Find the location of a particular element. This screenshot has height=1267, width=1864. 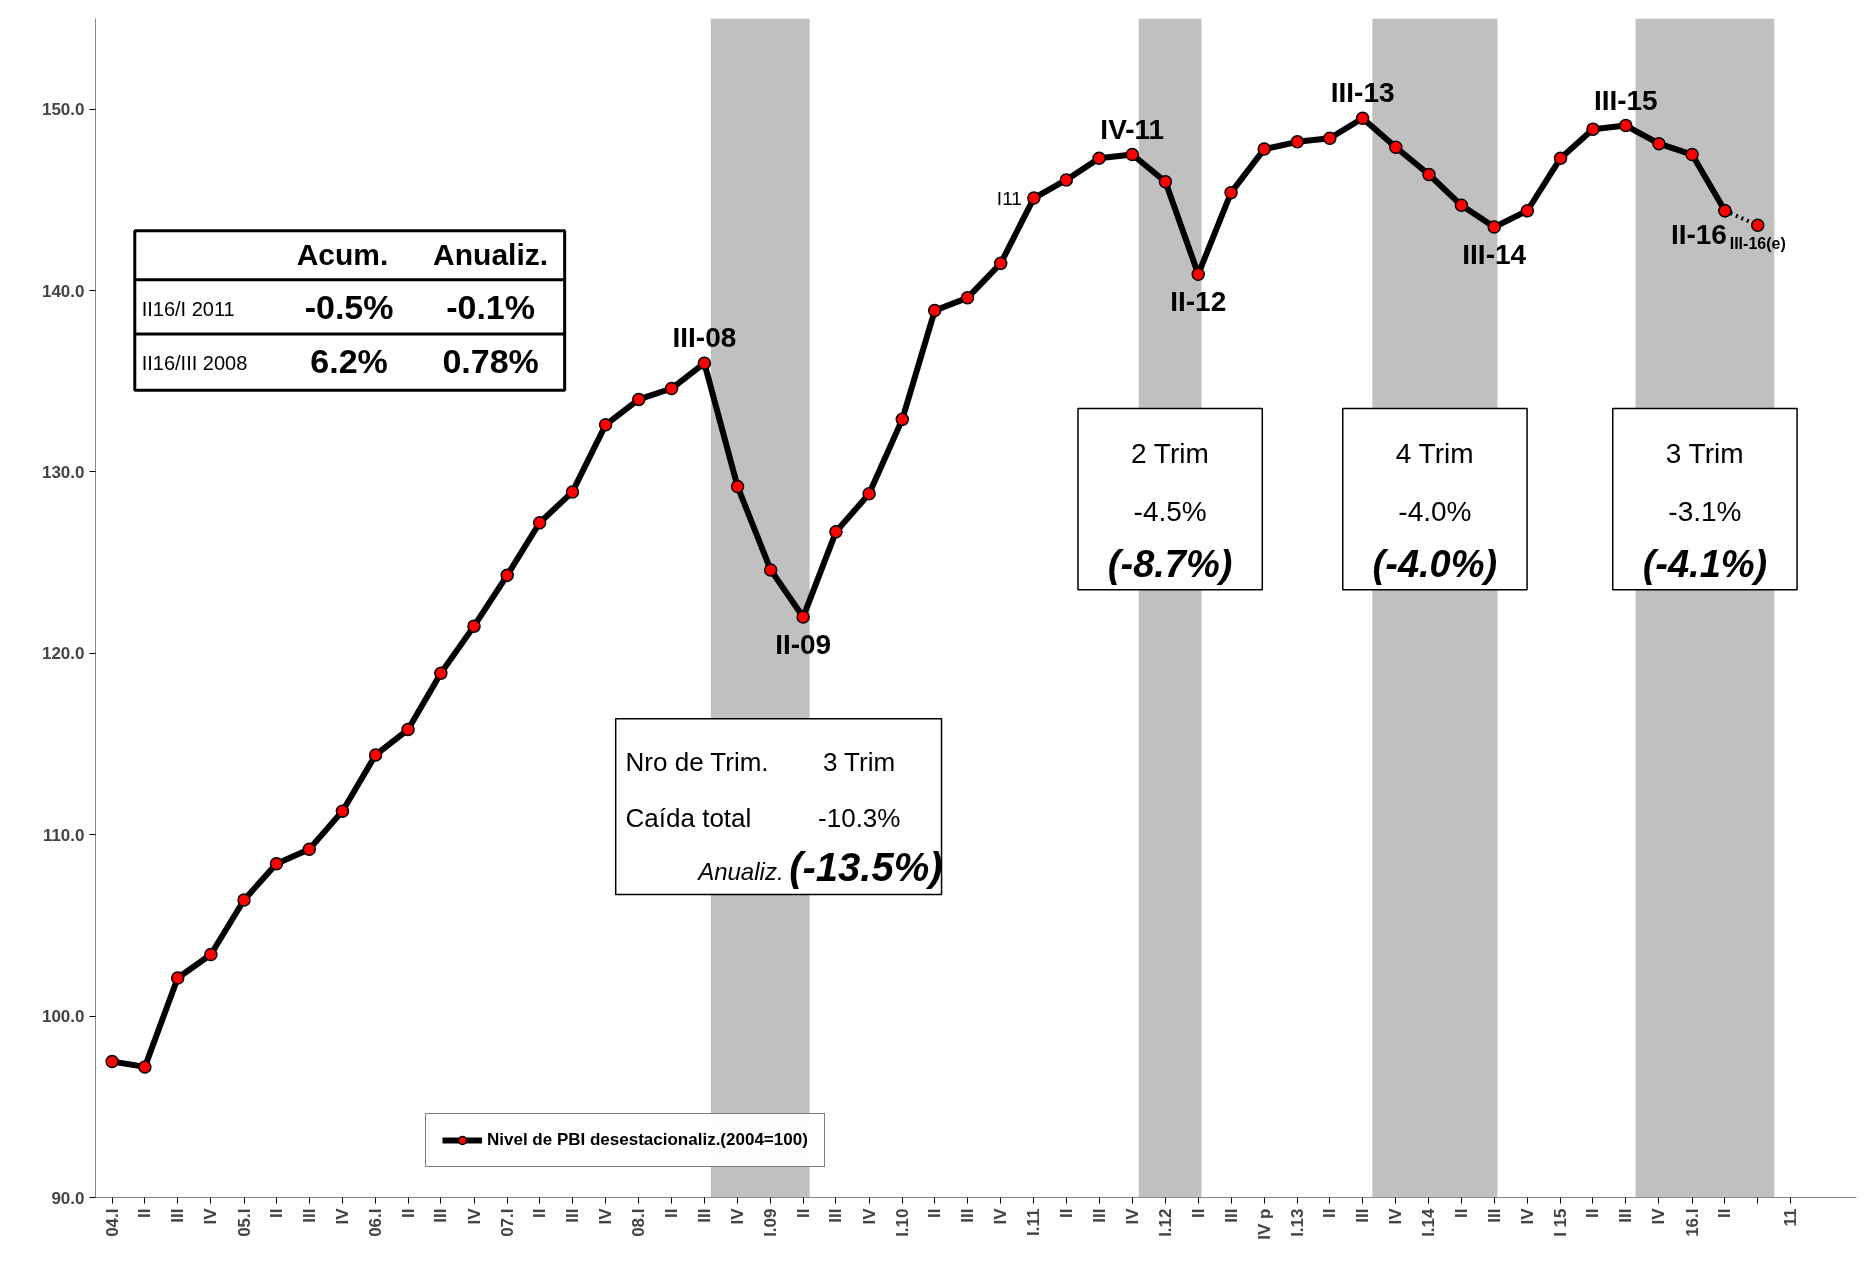

data-label: IV-11 is located at coordinates (1132, 129).